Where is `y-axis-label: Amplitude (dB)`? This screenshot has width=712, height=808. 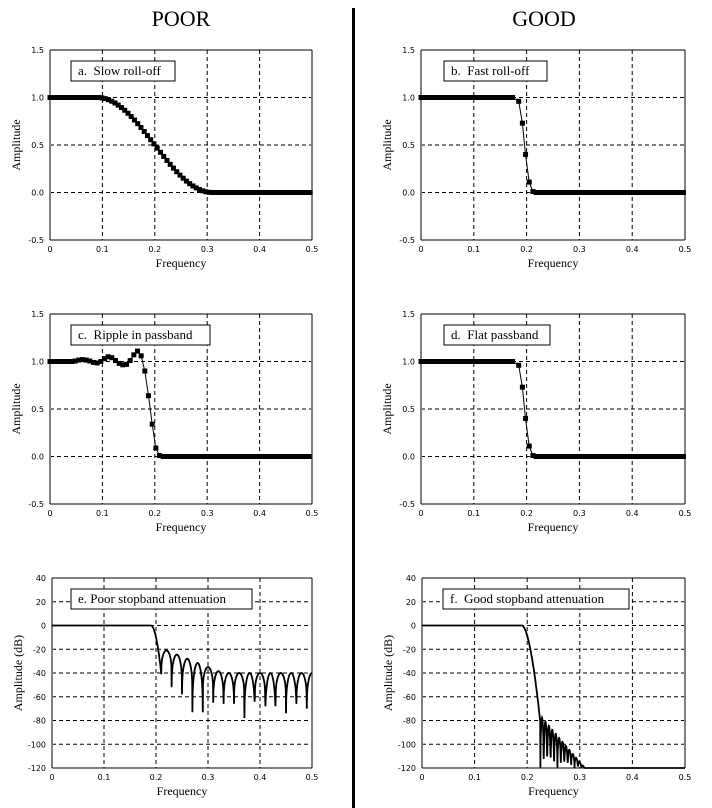 y-axis-label: Amplitude (dB) is located at coordinates (18, 673).